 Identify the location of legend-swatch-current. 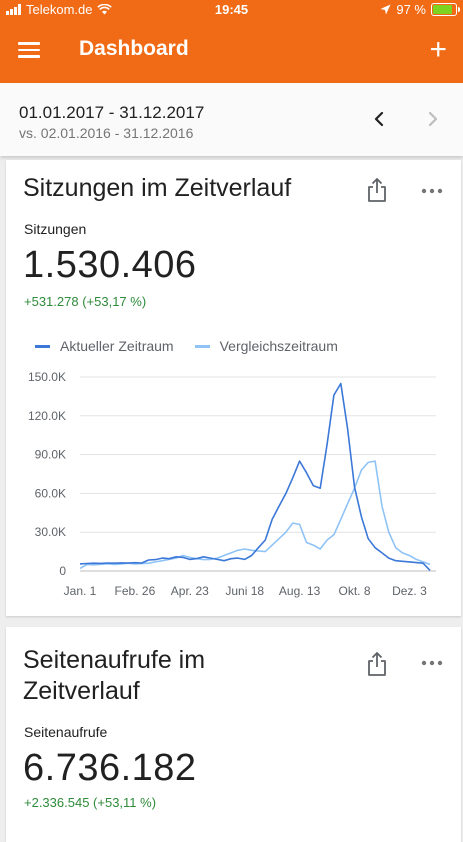
(42, 346).